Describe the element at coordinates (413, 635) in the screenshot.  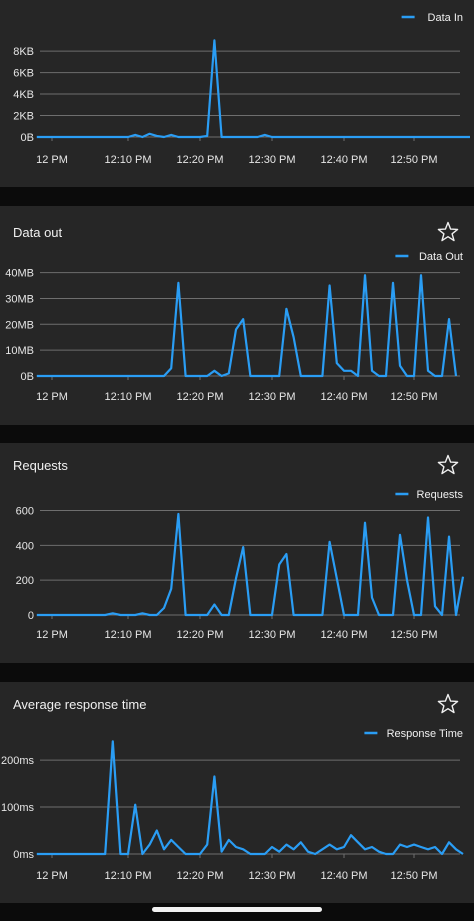
I see `requests-x-tick-label: 12:50 PM` at that location.